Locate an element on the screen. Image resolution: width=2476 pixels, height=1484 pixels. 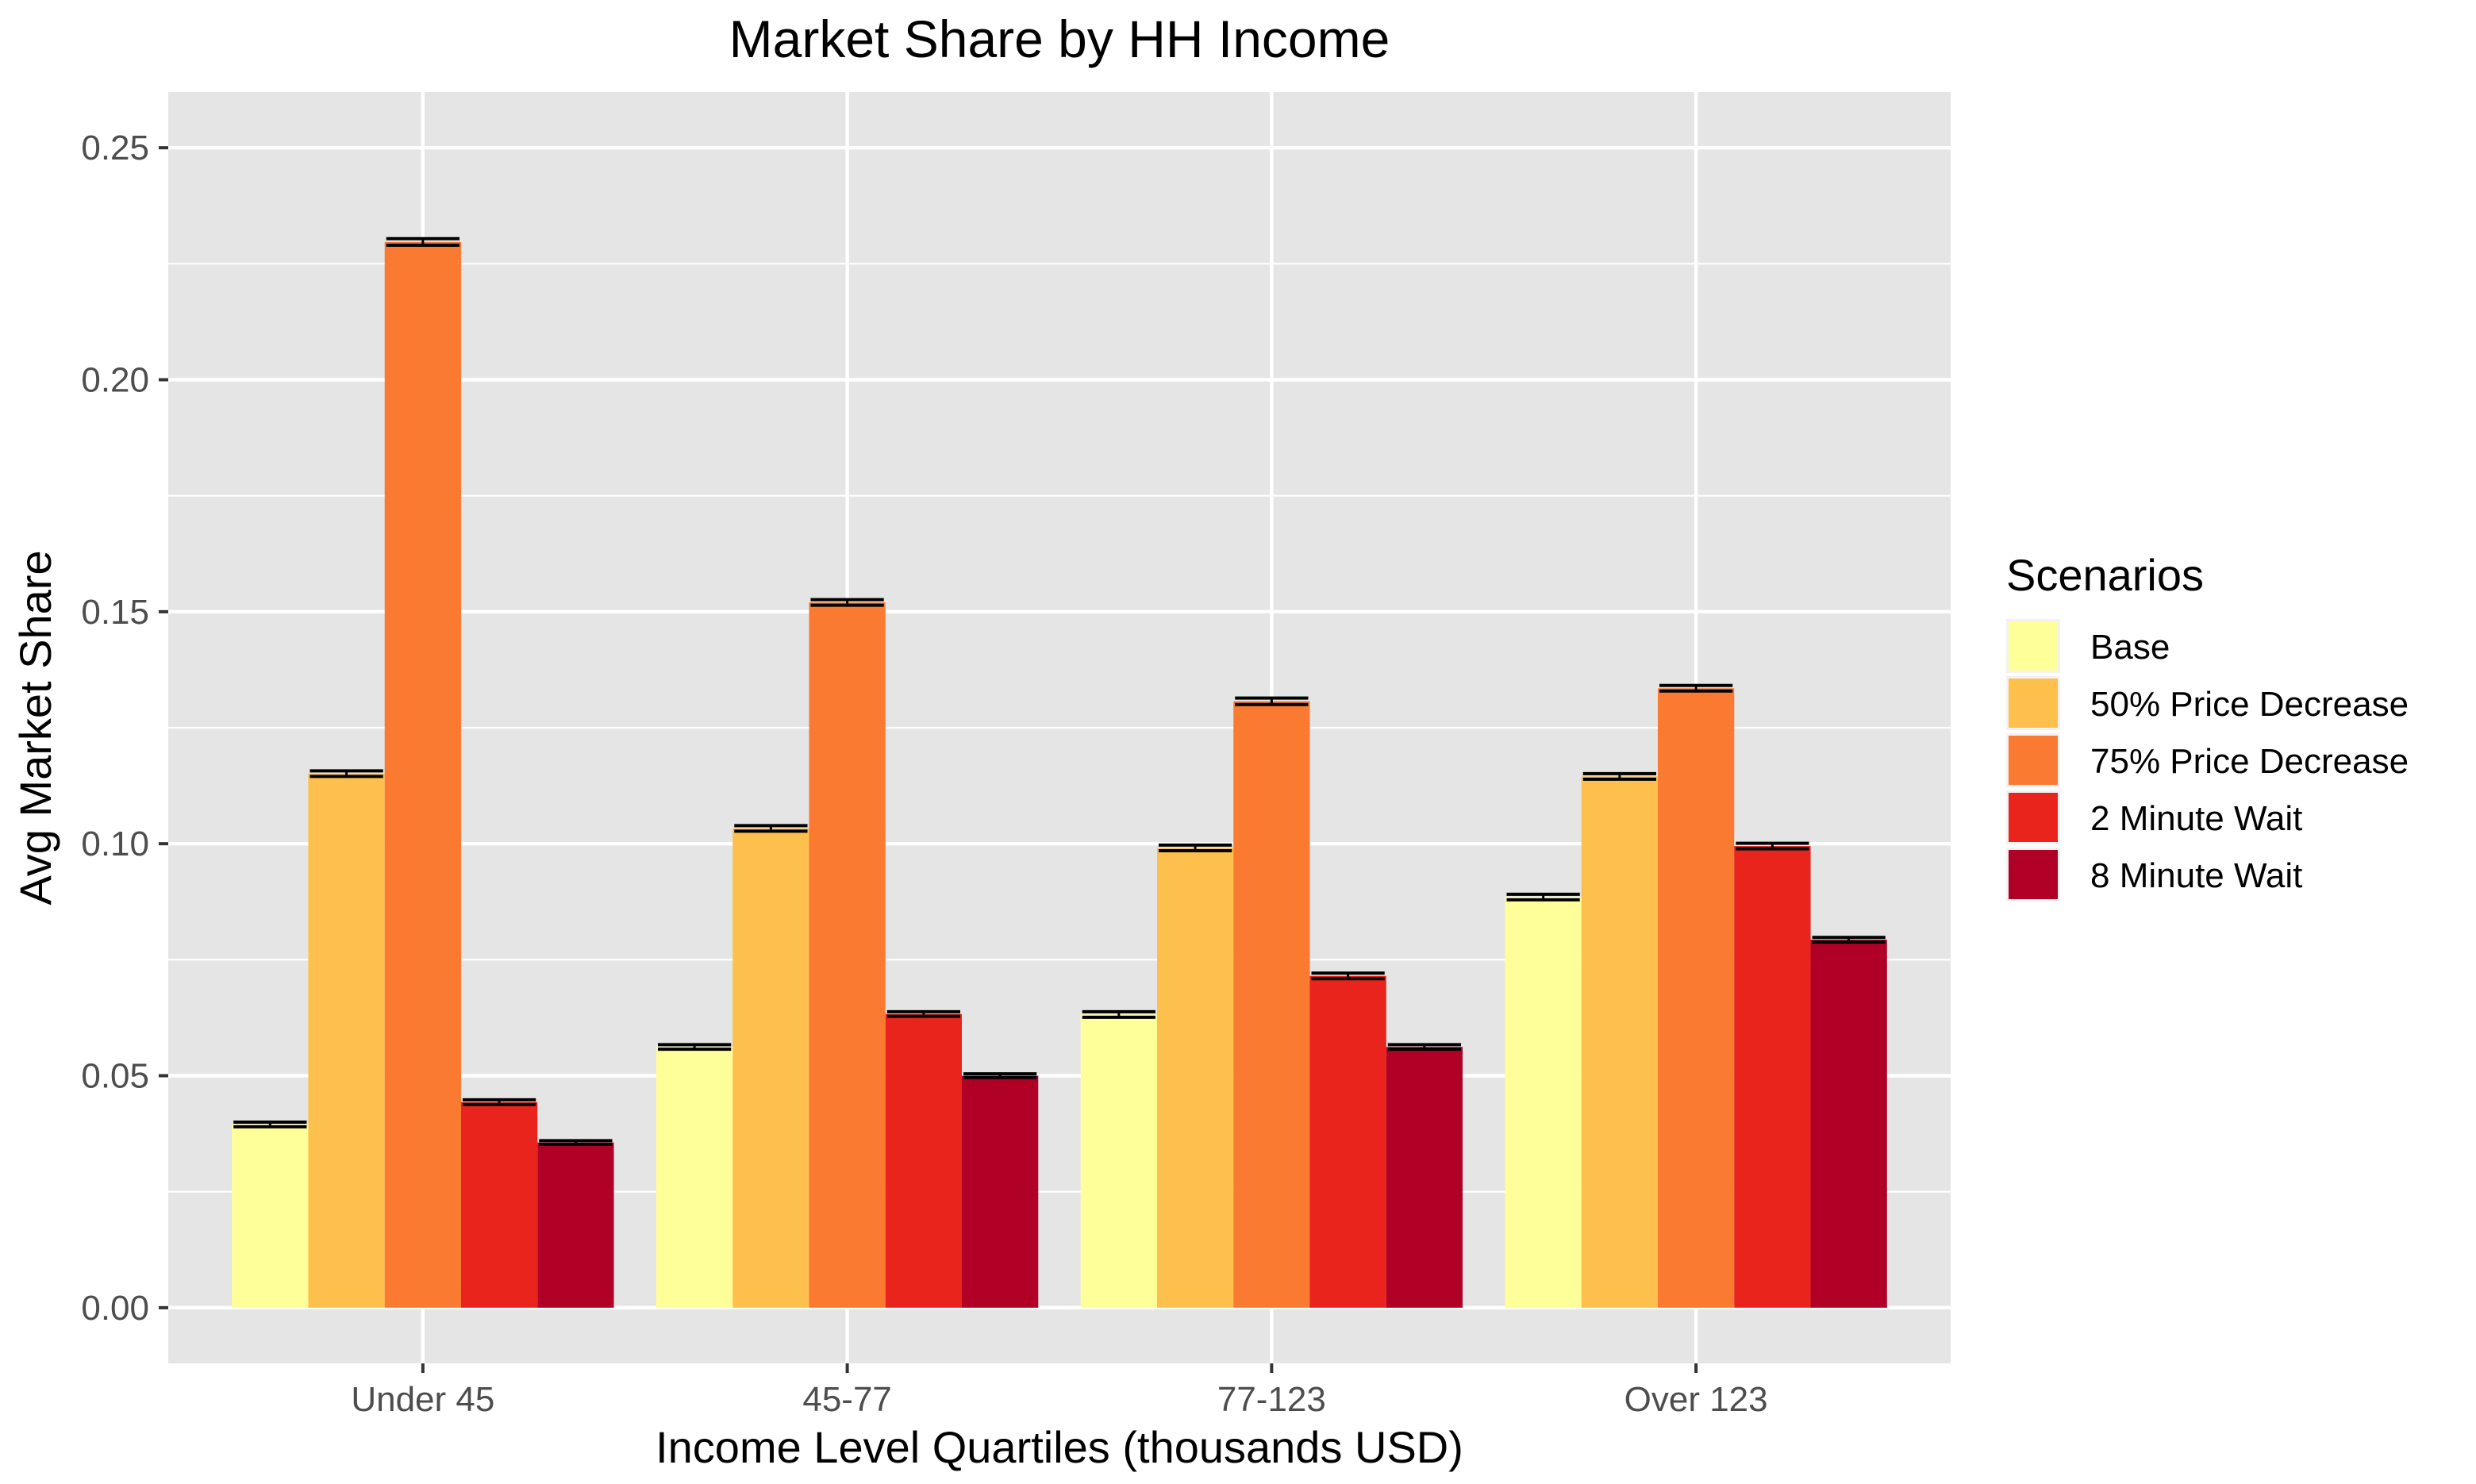
y-axis-title: Avg Market Share is located at coordinates (35, 727).